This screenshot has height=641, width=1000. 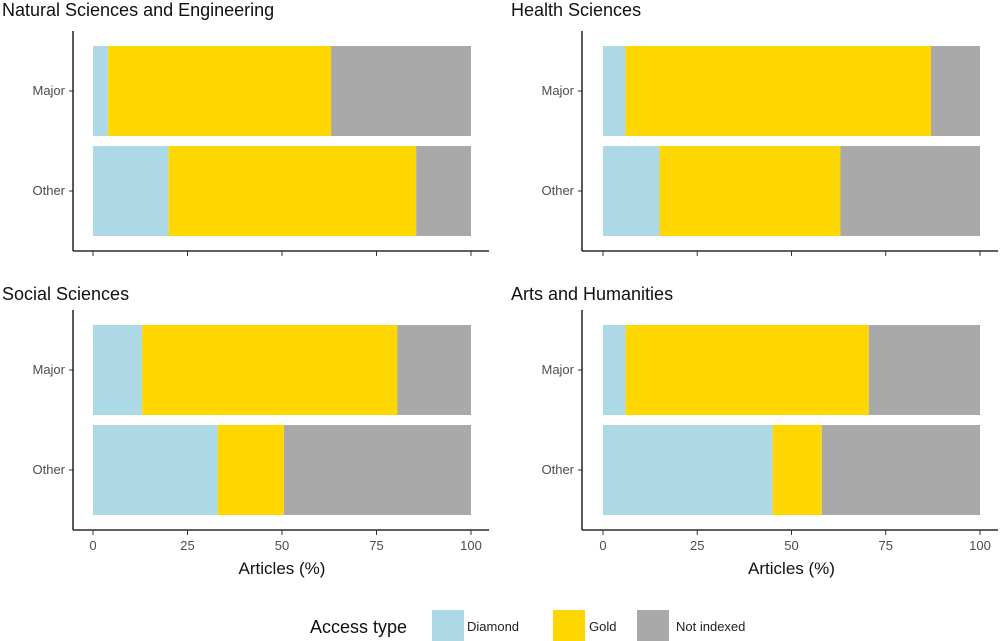 I want to click on legend-label: Not indexed, so click(x=710, y=626).